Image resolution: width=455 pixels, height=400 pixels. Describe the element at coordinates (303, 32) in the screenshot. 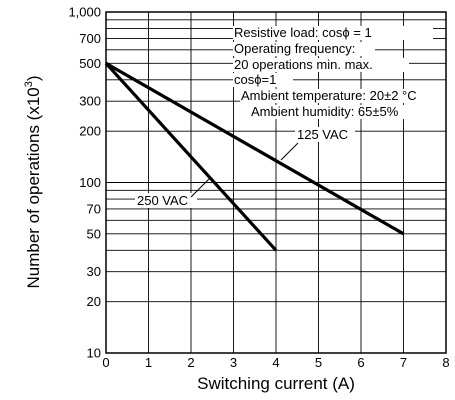

I see `note-line: Resistive load: cosϕ = 1` at that location.